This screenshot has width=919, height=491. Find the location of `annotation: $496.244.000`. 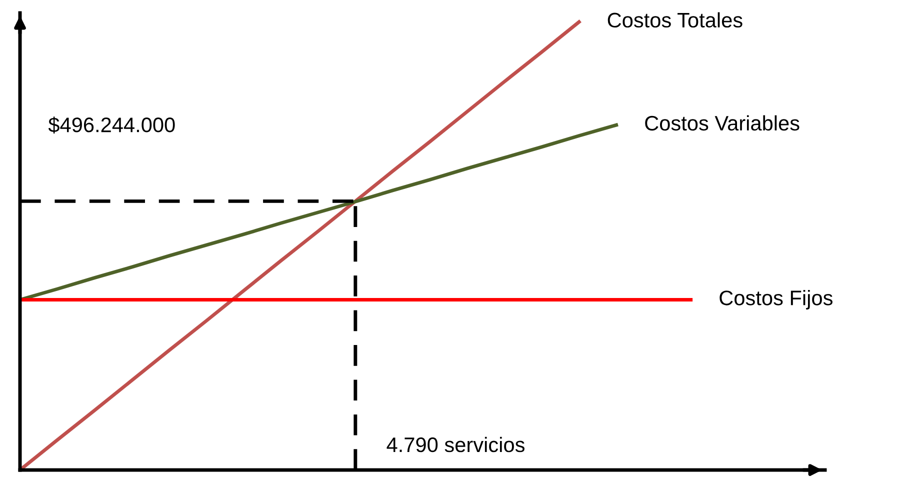

annotation: $496.244.000 is located at coordinates (111, 125).